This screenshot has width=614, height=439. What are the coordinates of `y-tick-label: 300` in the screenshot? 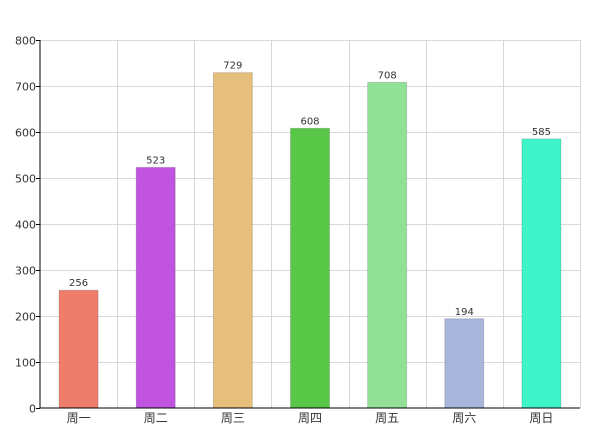 It's located at (25, 271).